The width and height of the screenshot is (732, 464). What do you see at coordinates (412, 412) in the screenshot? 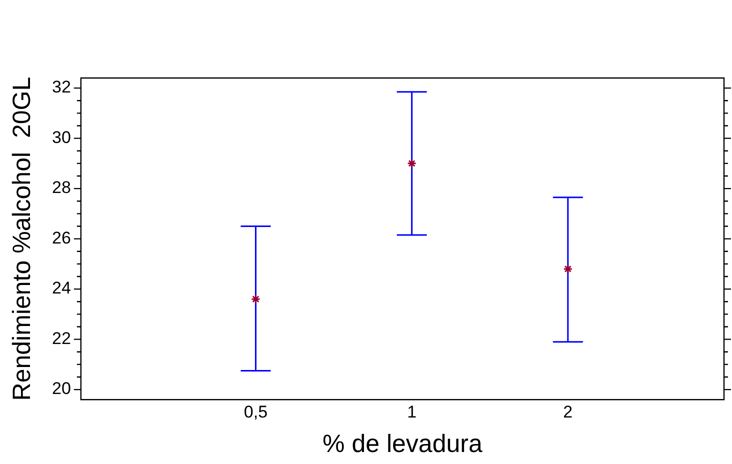
I see `x-tick-label: 1` at bounding box center [412, 412].